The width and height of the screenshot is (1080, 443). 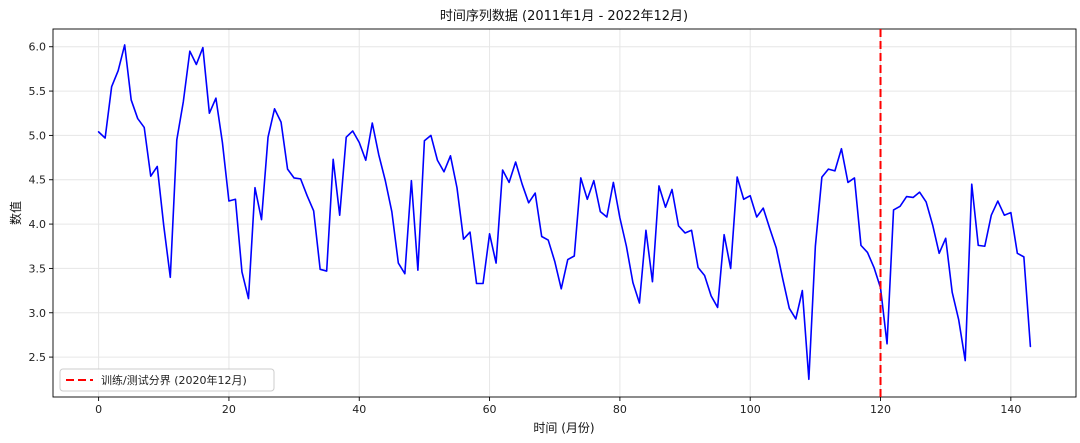 I want to click on y-tick-label: 4.5, so click(x=38, y=180).